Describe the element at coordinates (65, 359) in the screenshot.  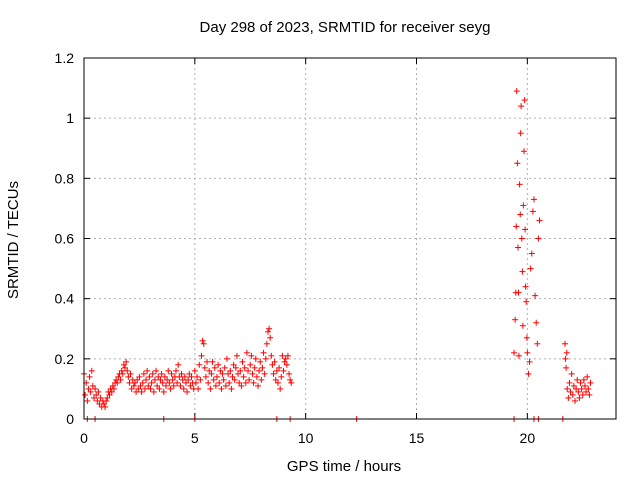
I see `y-tick-label: 0.2` at that location.